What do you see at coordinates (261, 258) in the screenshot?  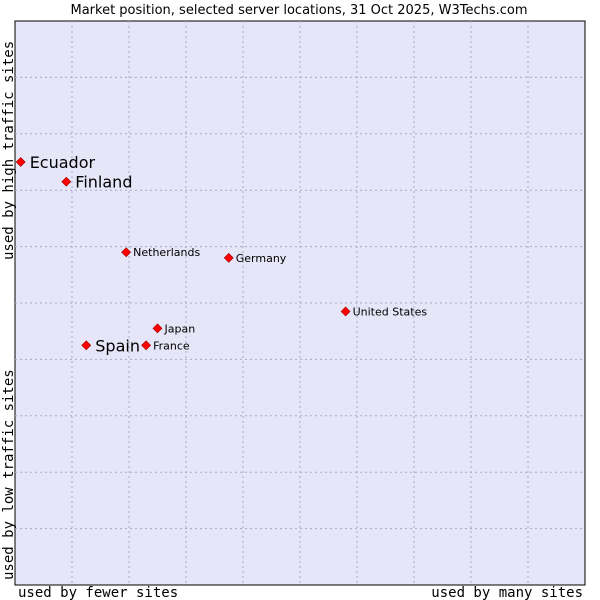 I see `point-label: Germany` at bounding box center [261, 258].